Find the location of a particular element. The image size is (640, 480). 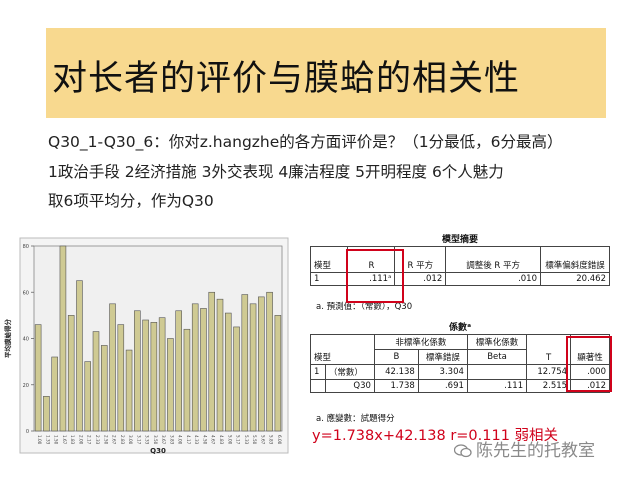

coef-cell: 12.754 is located at coordinates (549, 372).